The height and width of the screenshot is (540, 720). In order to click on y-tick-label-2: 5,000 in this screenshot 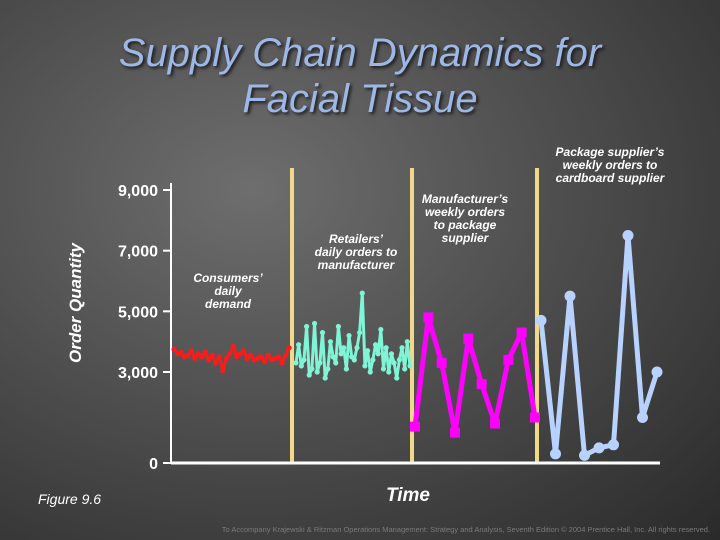, I will do `click(138, 312)`.